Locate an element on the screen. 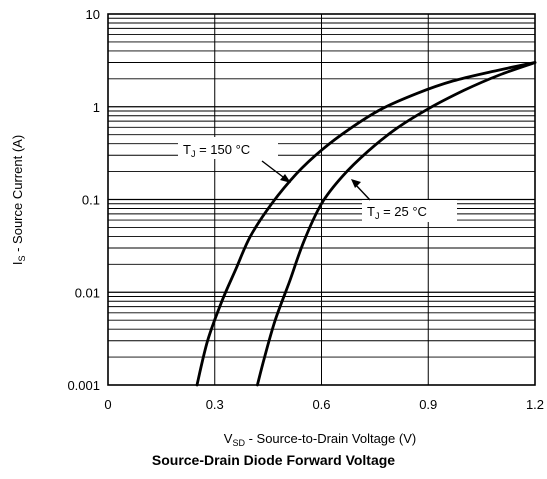 This screenshot has width=547, height=479. x-tick-label: 0.3 is located at coordinates (215, 404).